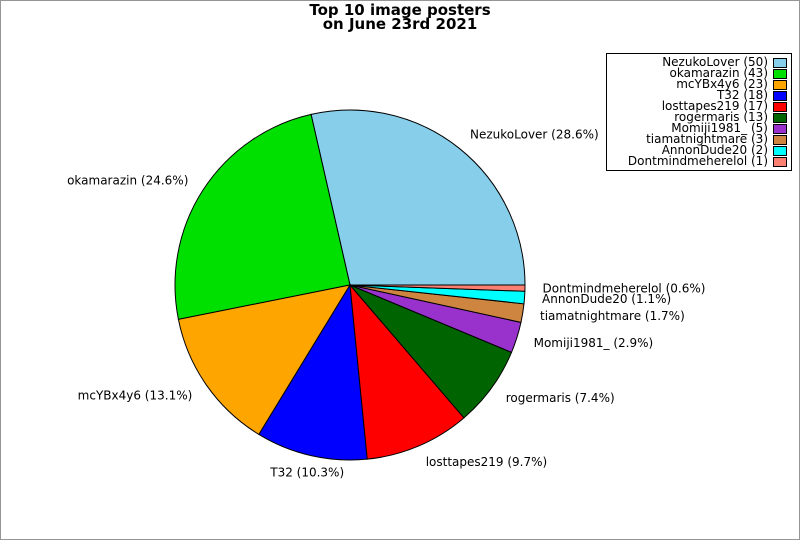  I want to click on pie-label-tiamatnightmare: tiamatnightmare (1.7%), so click(612, 316).